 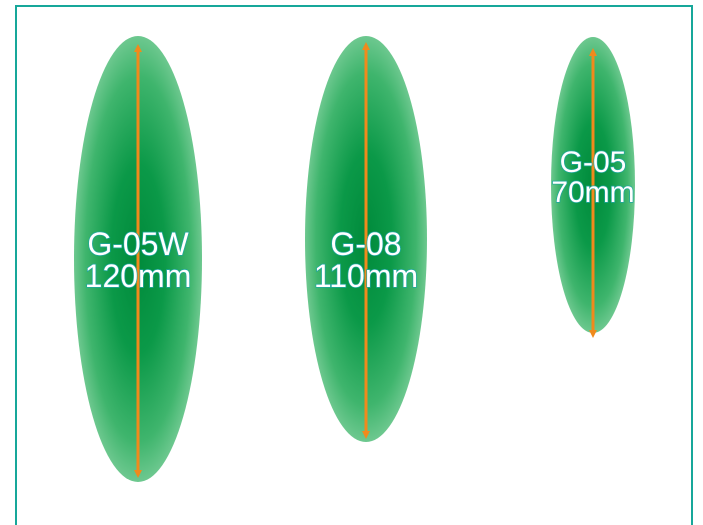 I want to click on pattern-size: 110mm, so click(x=366, y=276).